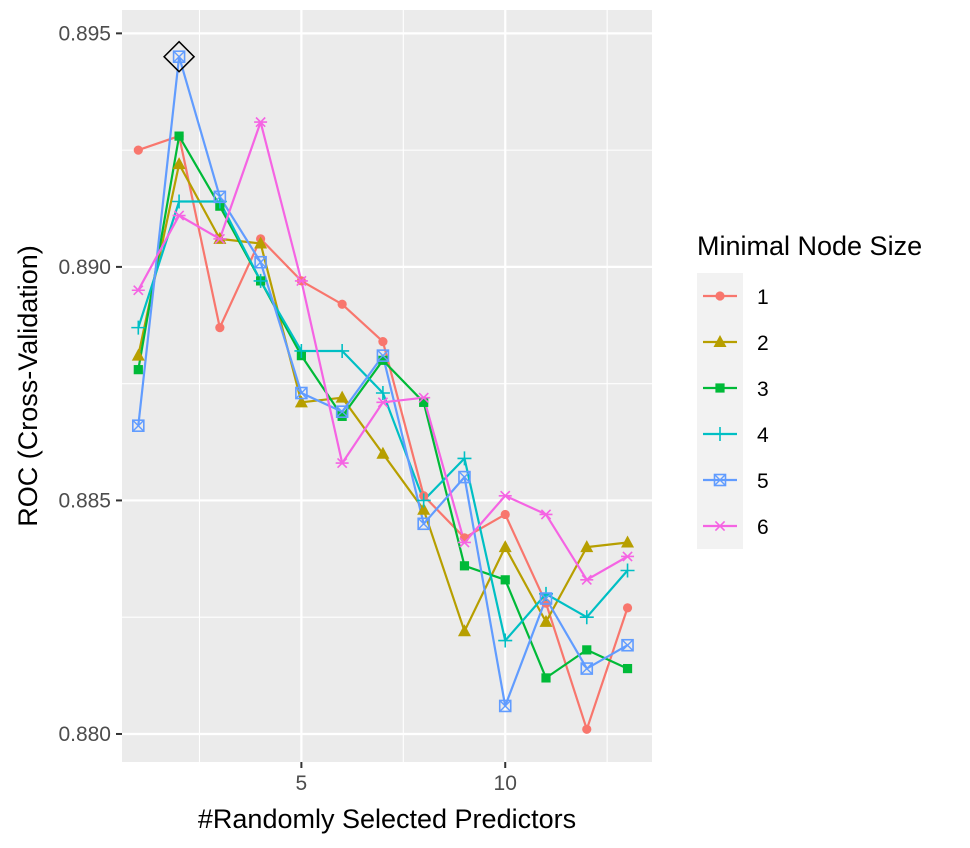  Describe the element at coordinates (809, 246) in the screenshot. I see `legend-title: Minimal Node Size` at that location.